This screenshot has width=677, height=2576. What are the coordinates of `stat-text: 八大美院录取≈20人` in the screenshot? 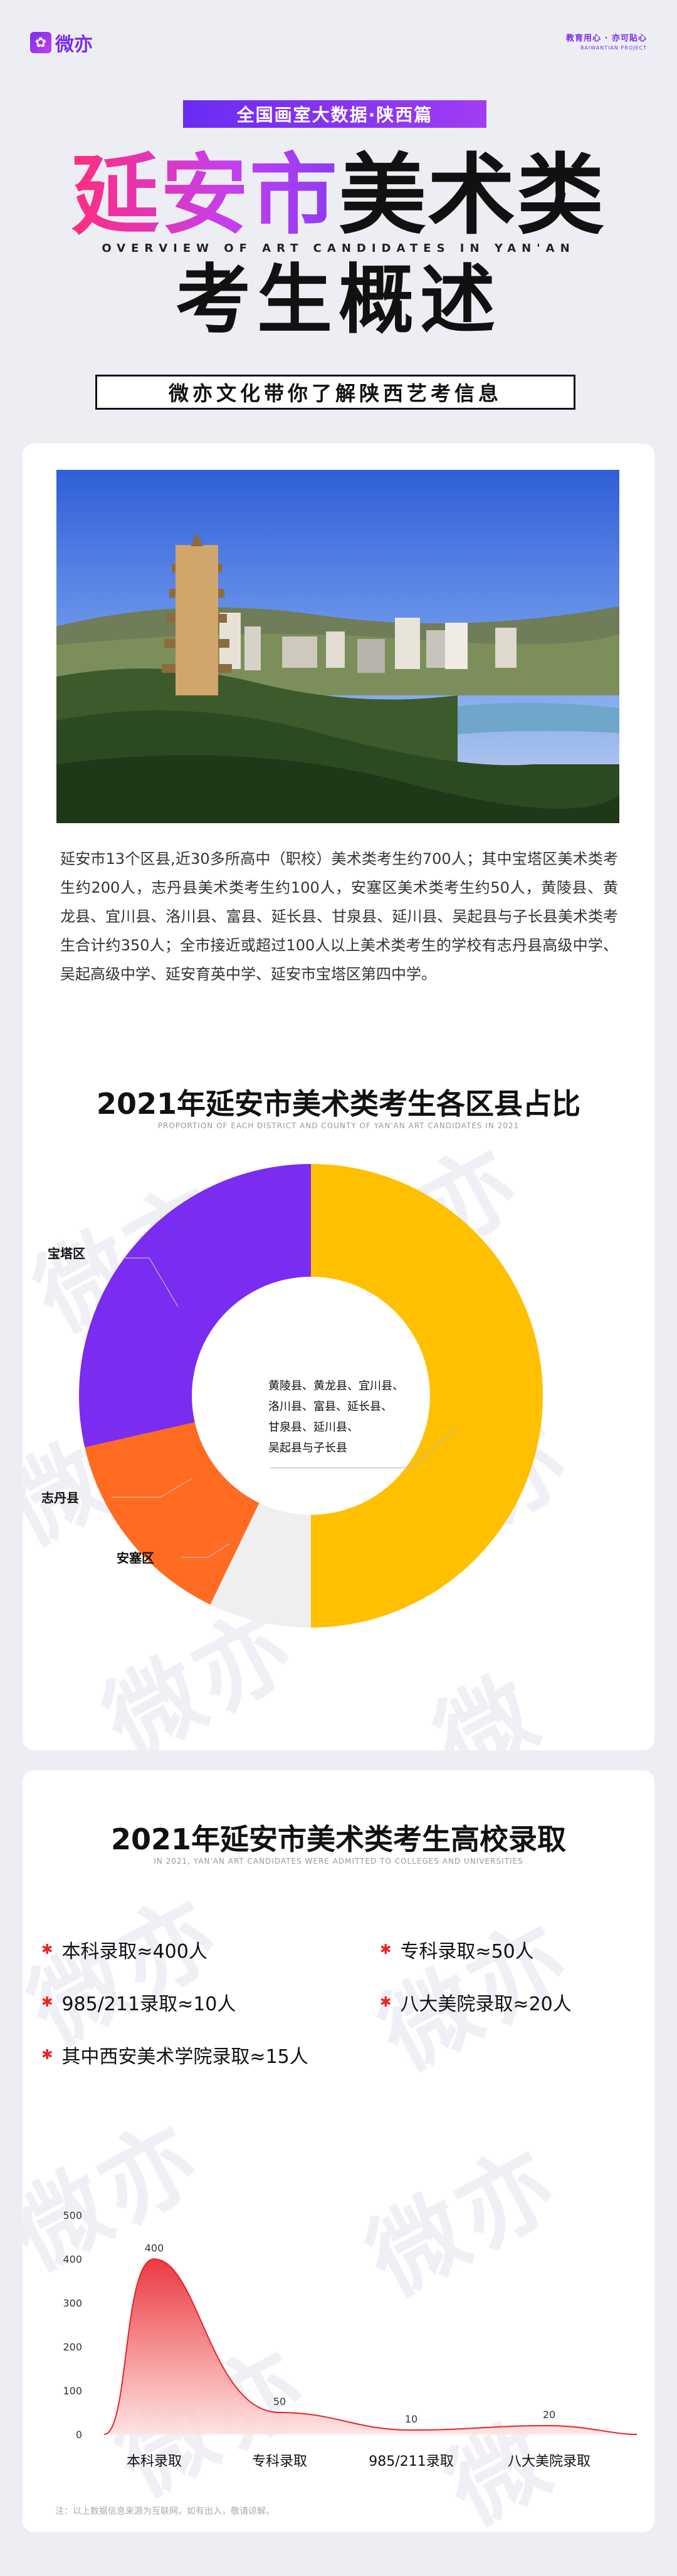 It's located at (486, 2004).